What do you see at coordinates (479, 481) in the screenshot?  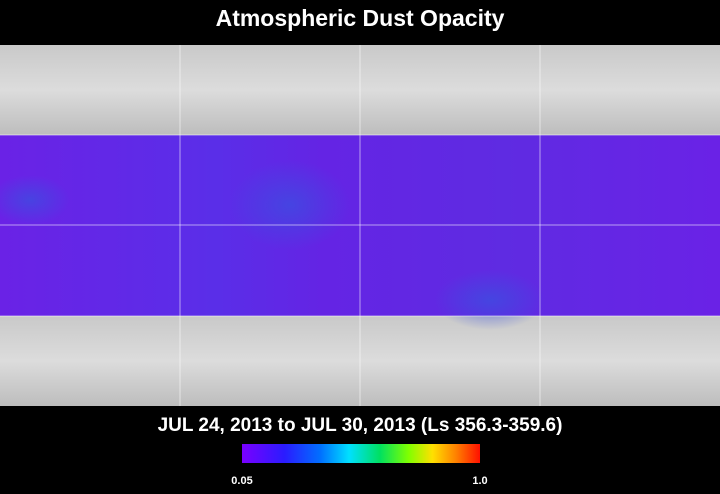 I see `colorbar-max: 1.0` at bounding box center [479, 481].